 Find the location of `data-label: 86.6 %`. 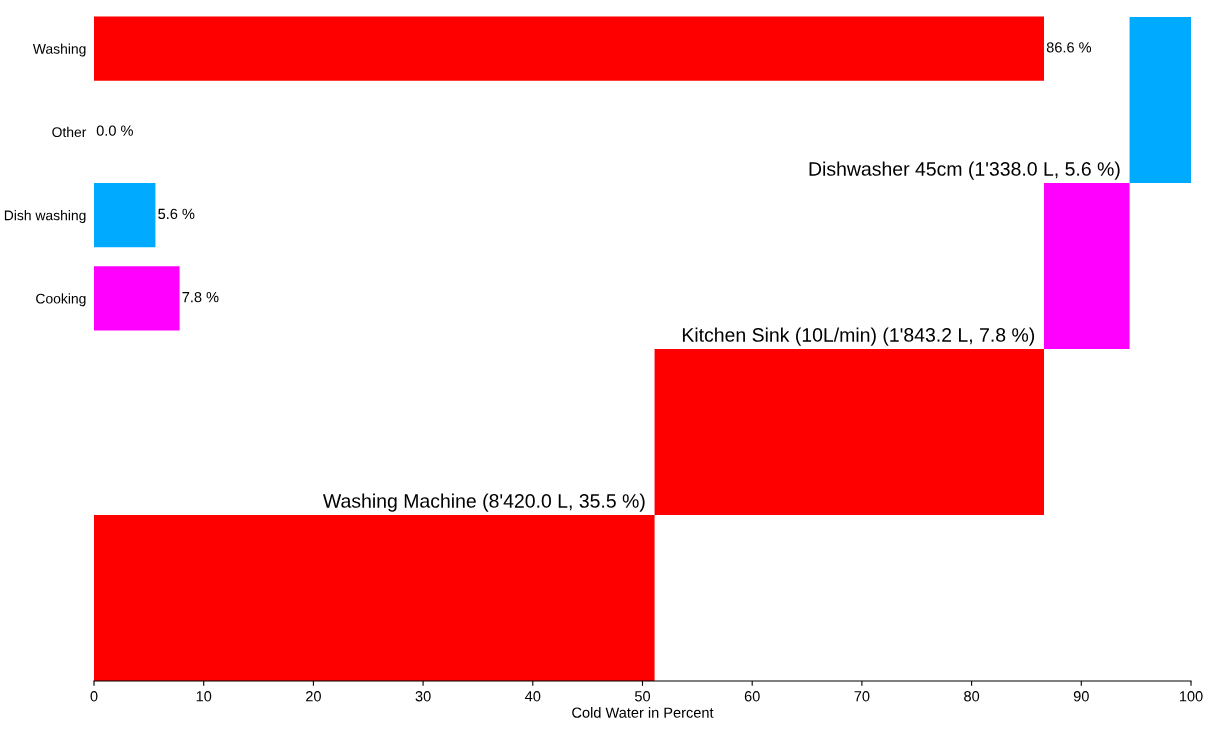

data-label: 86.6 % is located at coordinates (1069, 47).